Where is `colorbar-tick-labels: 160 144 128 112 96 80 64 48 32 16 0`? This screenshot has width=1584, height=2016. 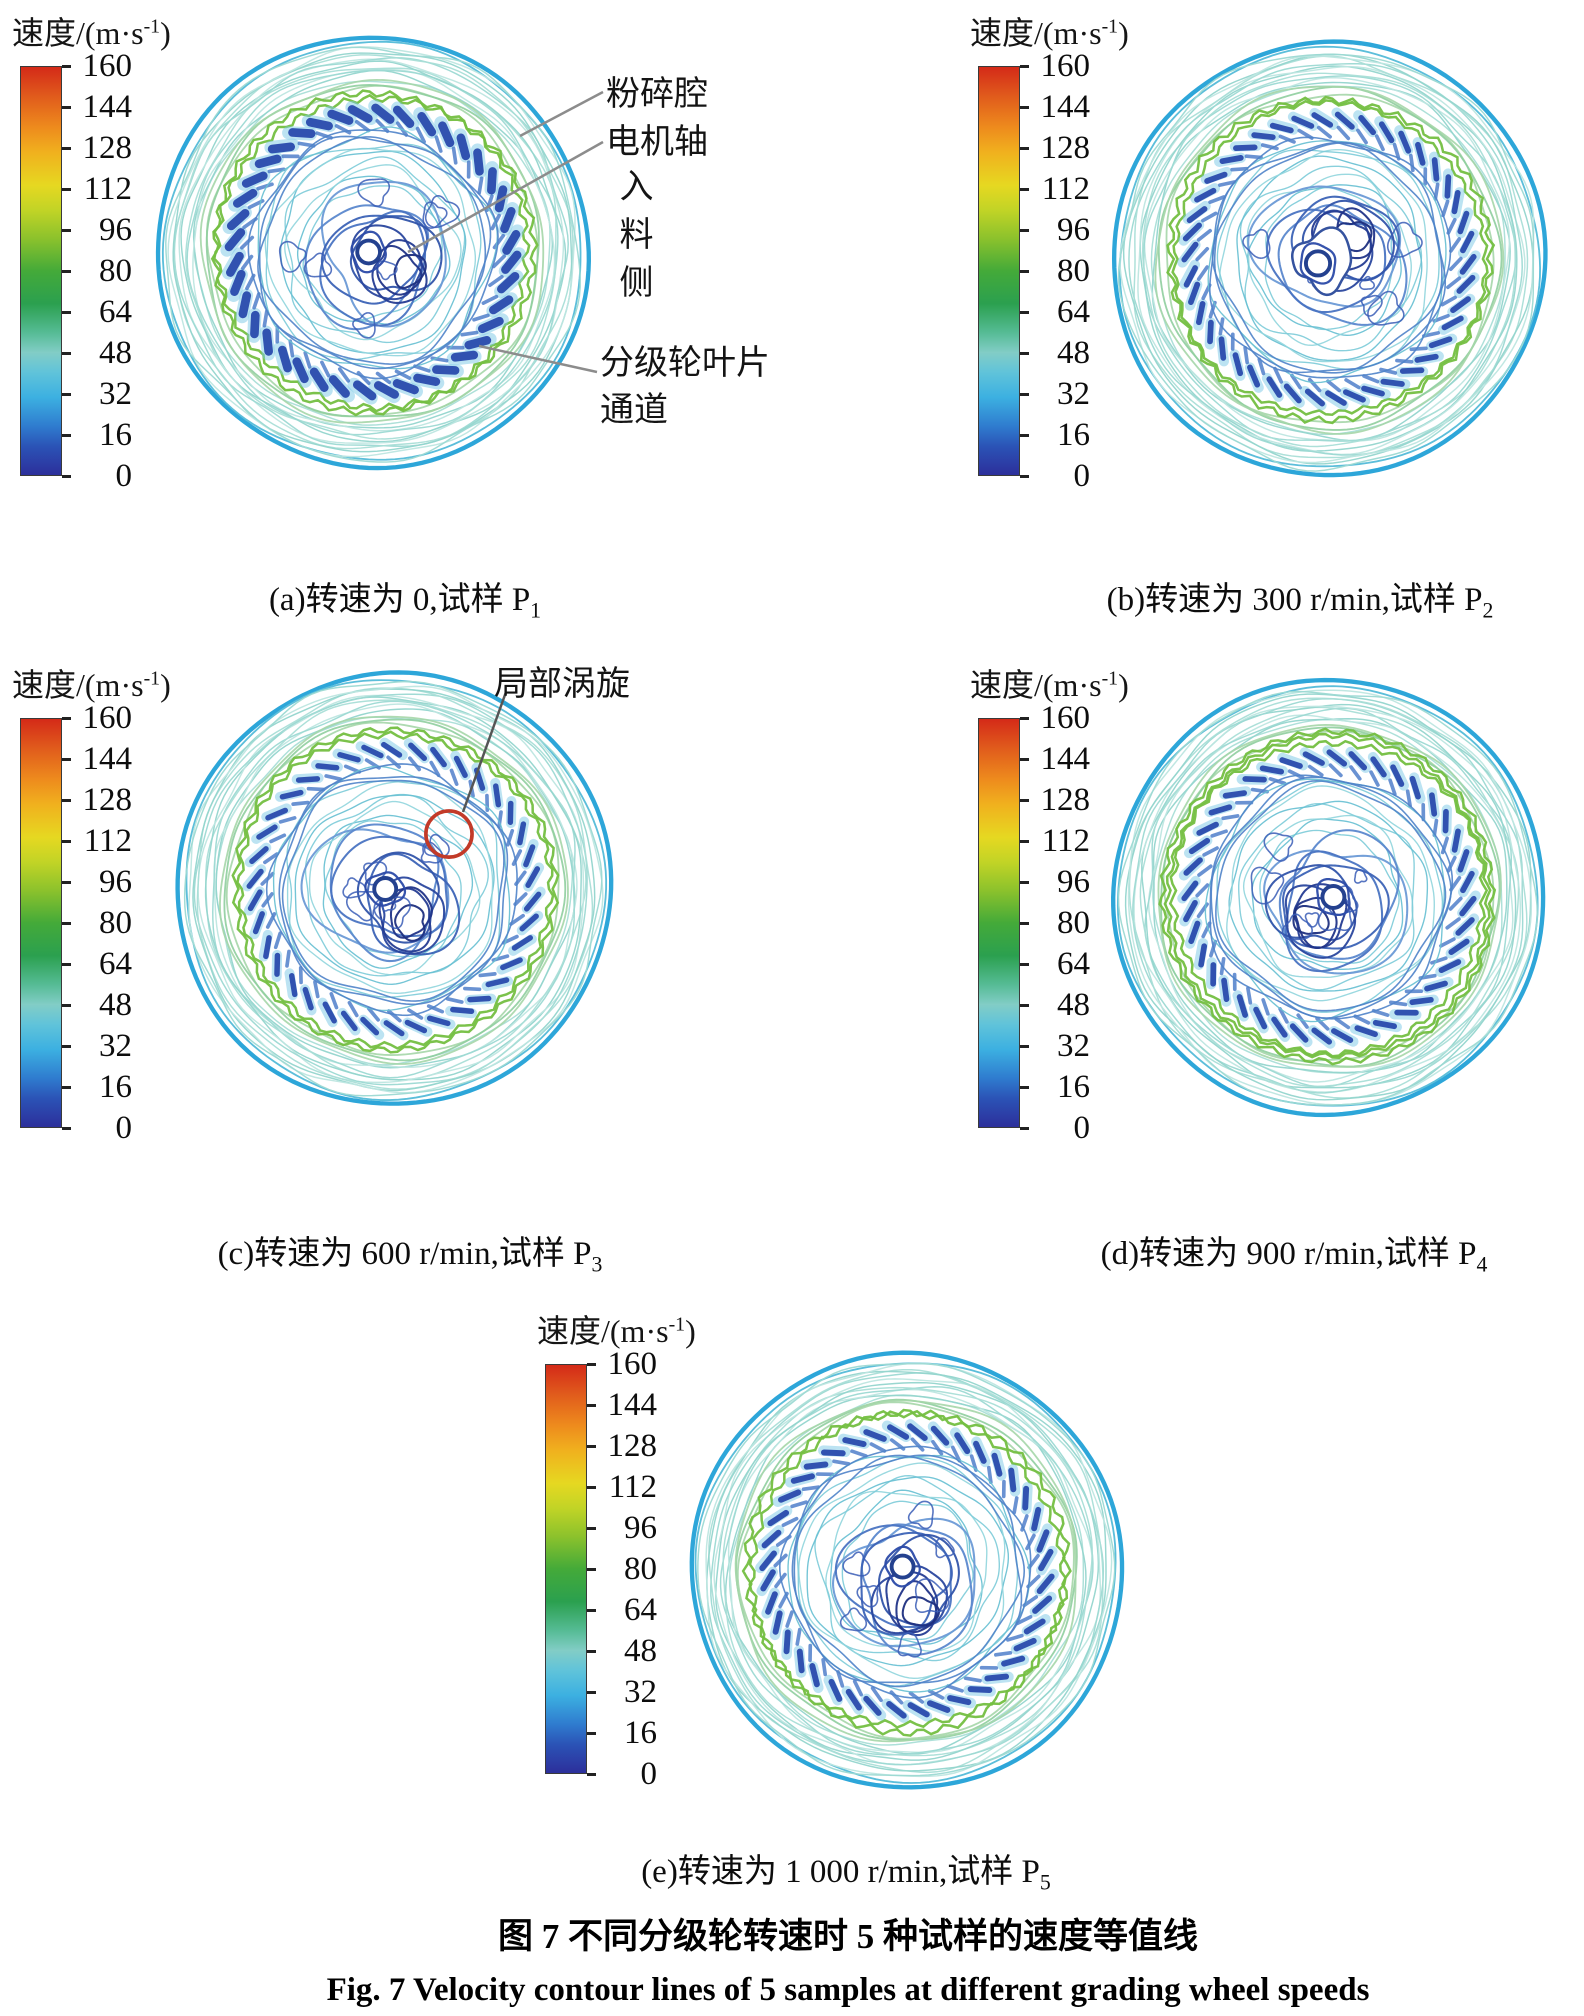
colorbar-tick-labels: 160 144 128 112 96 80 64 48 32 16 0 is located at coordinates (99, 271).